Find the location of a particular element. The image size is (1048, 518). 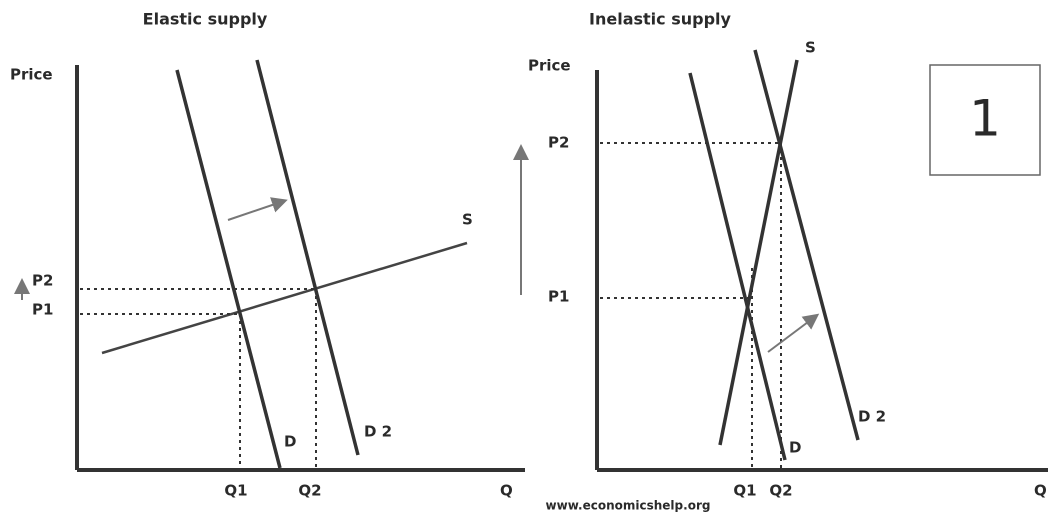

panel-title: Elastic supply is located at coordinates (205, 19).